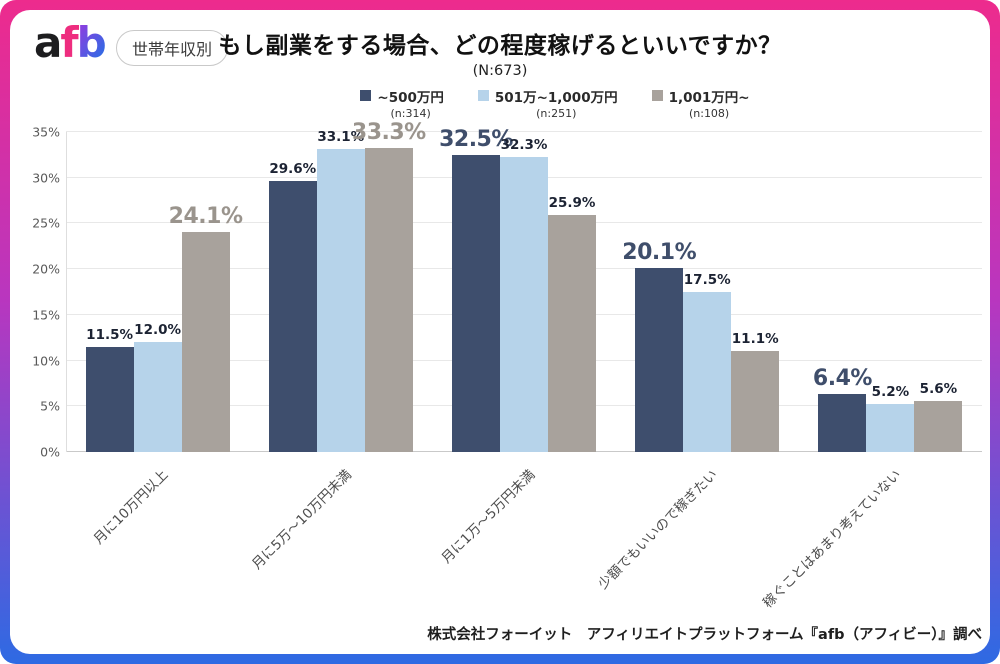  What do you see at coordinates (524, 131) in the screenshot?
I see `gridline-35%` at bounding box center [524, 131].